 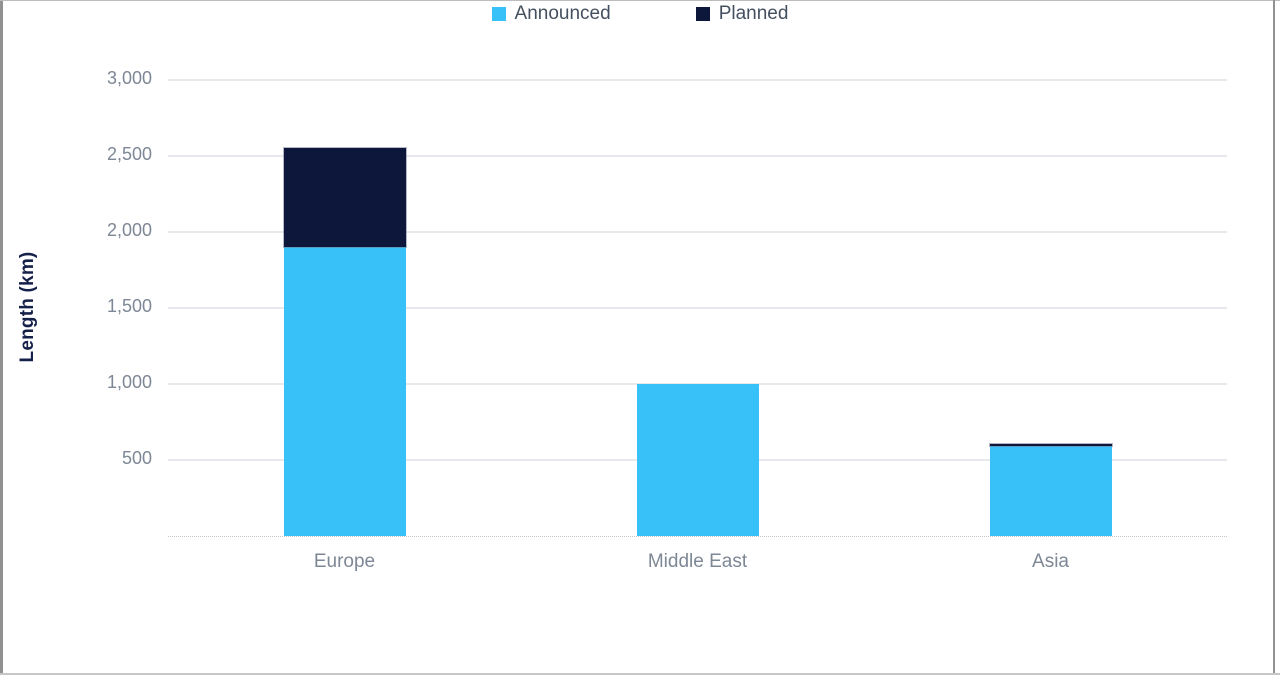 What do you see at coordinates (697, 460) in the screenshot?
I see `bar-middle-east-announced` at bounding box center [697, 460].